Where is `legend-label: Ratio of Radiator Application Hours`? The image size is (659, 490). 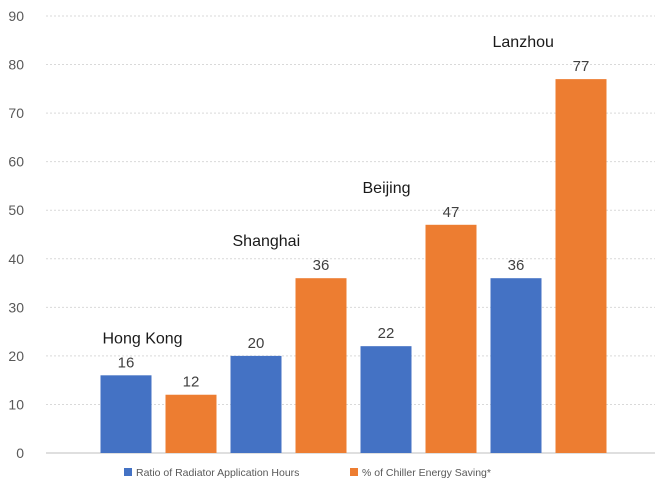
legend-label: Ratio of Radiator Application Hours is located at coordinates (217, 473).